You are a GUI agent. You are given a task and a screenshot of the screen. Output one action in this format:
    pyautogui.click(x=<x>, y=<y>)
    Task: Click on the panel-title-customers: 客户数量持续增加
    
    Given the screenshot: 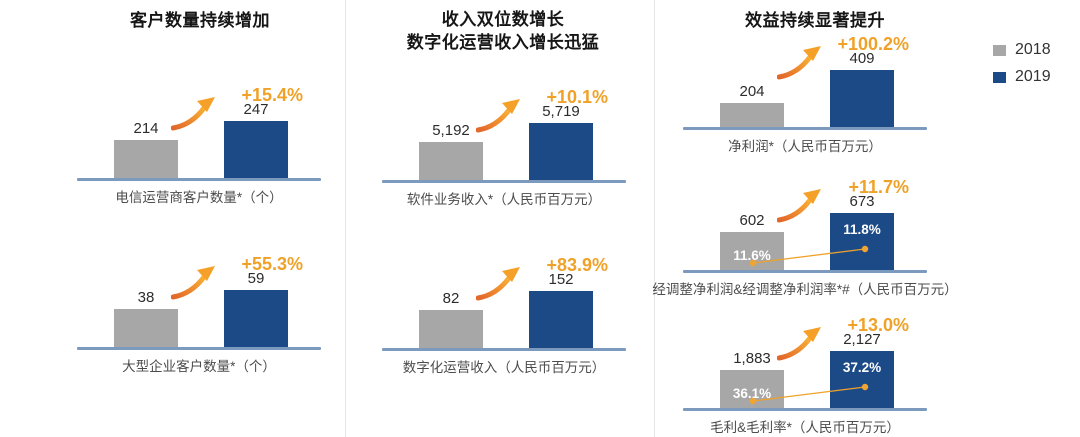 What is the action you would take?
    pyautogui.click(x=200, y=20)
    